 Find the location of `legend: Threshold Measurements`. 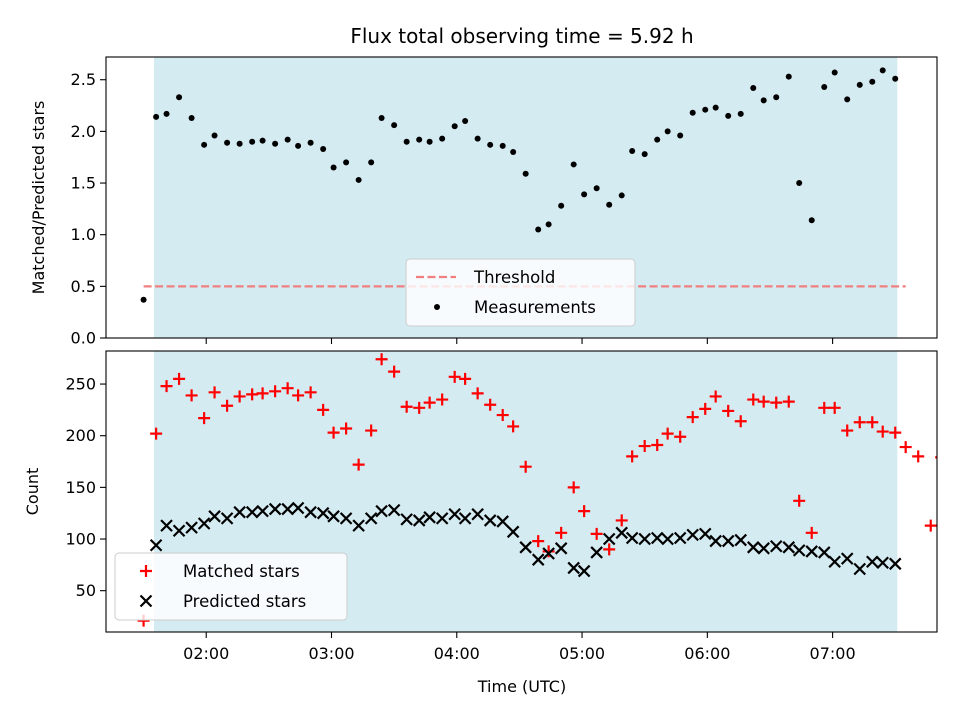

legend: Threshold Measurements is located at coordinates (520, 292).